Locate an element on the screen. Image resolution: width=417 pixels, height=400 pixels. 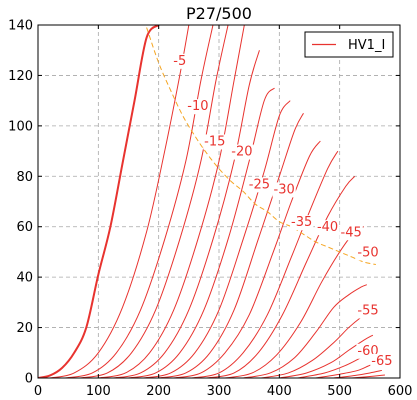
y-tick-label: 80 is located at coordinates (24, 177).